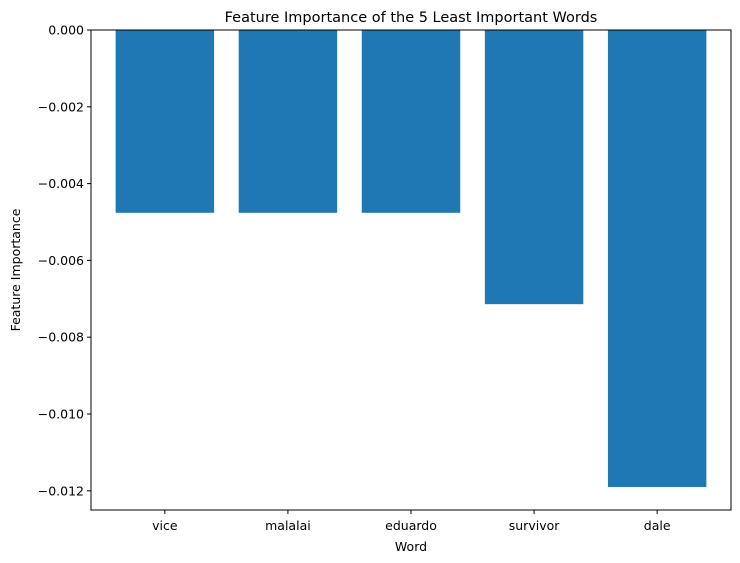 Image resolution: width=740 pixels, height=563 pixels. Describe the element at coordinates (15, 269) in the screenshot. I see `y-axis-label: Feature Importance` at that location.